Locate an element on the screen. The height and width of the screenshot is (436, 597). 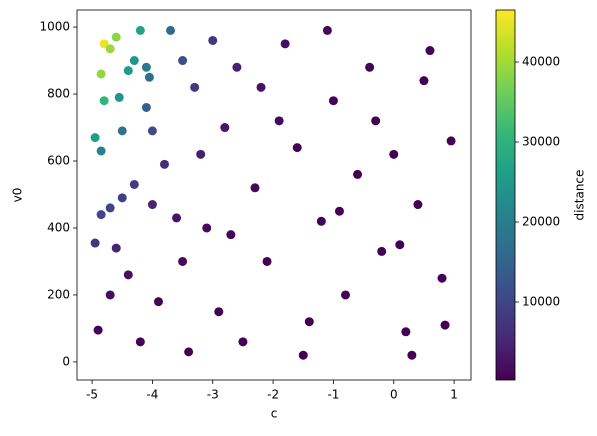
y-tick-label: 0 is located at coordinates (66, 361).